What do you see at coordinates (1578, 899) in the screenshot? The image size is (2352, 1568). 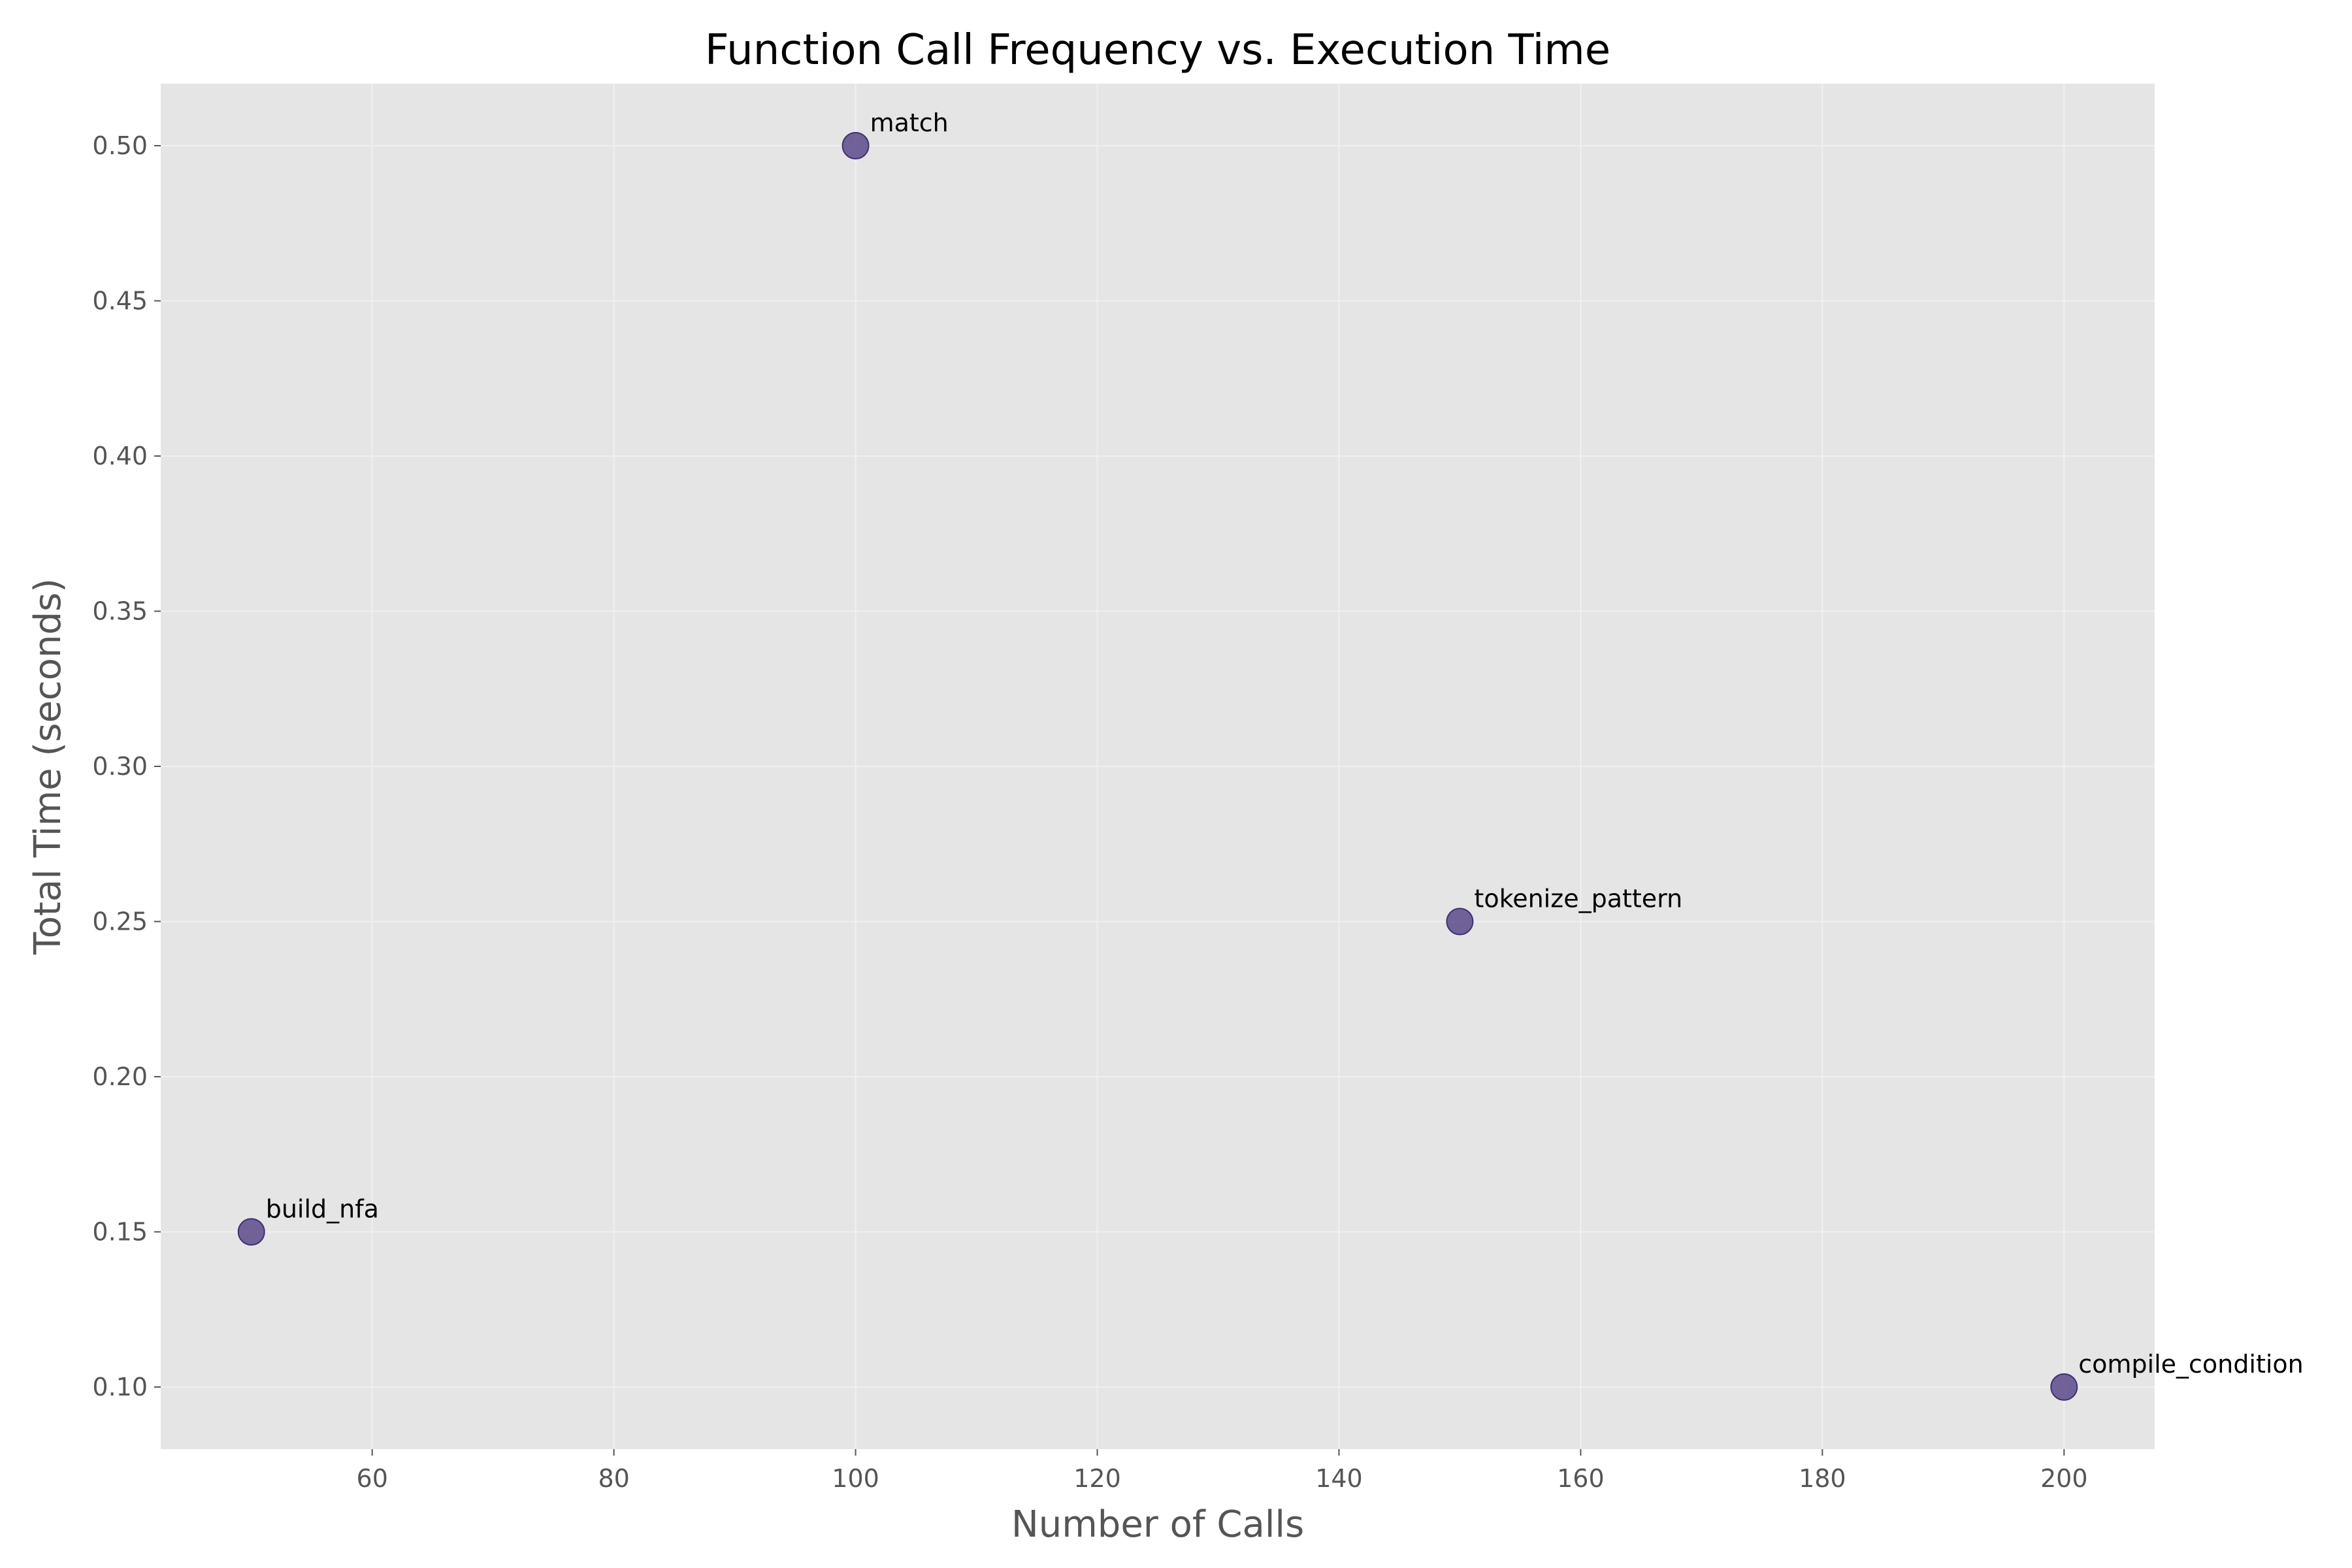 I see `scatter-point-label: tokenize_pattern` at bounding box center [1578, 899].